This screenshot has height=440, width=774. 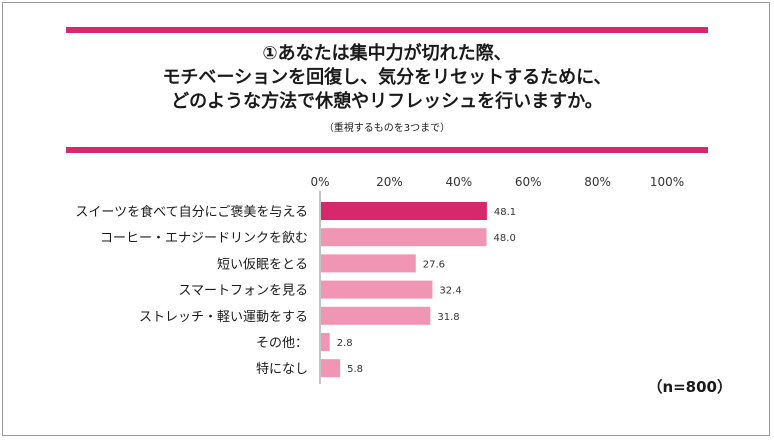 I want to click on category-label: その他：, so click(x=282, y=343).